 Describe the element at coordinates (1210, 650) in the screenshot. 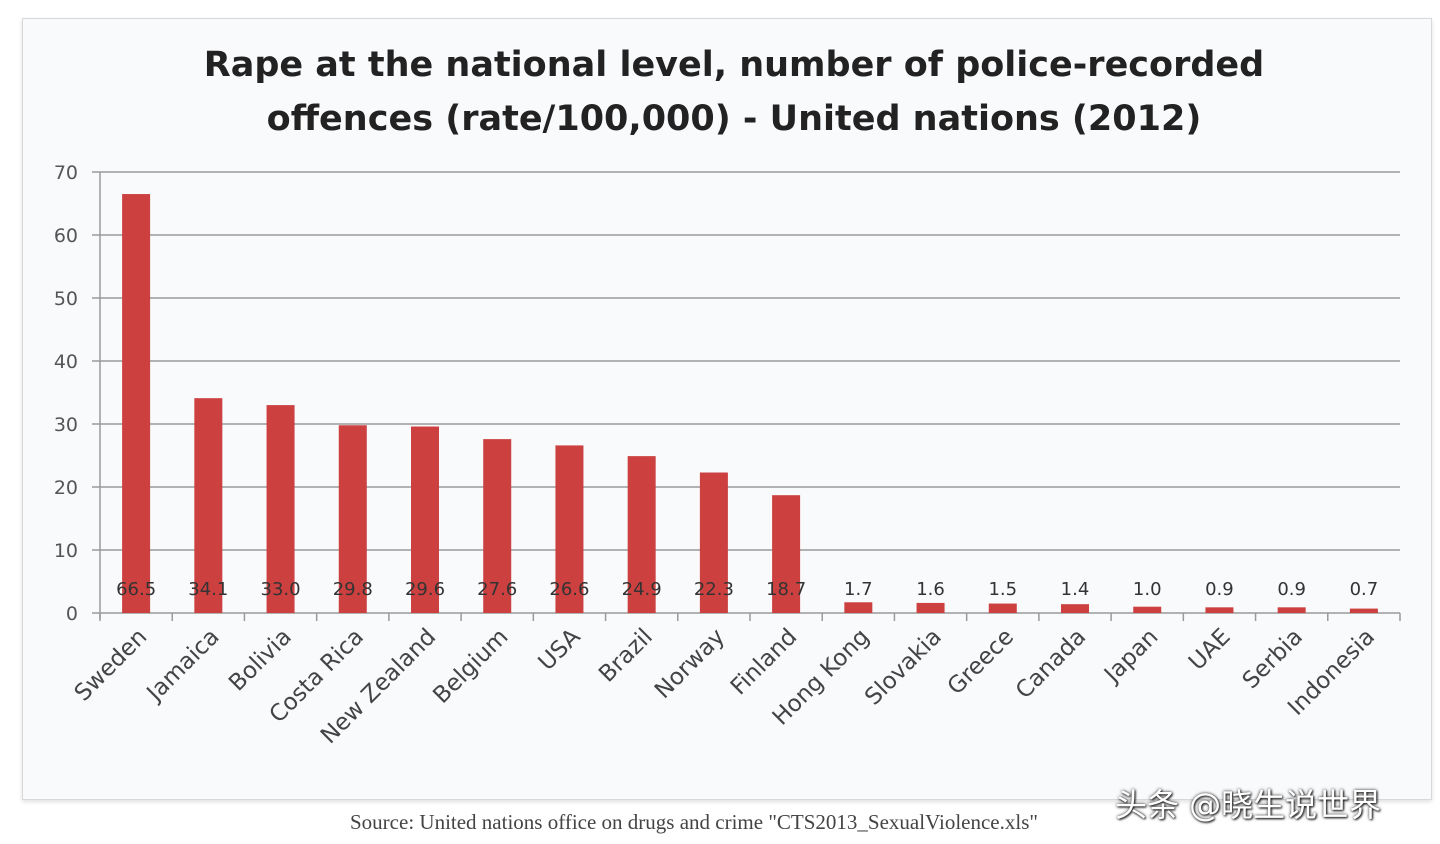

I see `x-tick-label: UAE` at that location.